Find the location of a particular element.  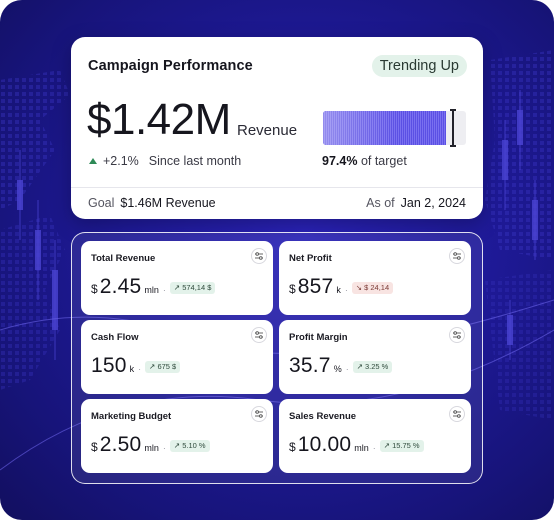

metric-card-marketing-budget: Marketing Budget $ 2.50 mln · ↗ 5.10 % is located at coordinates (177, 436).